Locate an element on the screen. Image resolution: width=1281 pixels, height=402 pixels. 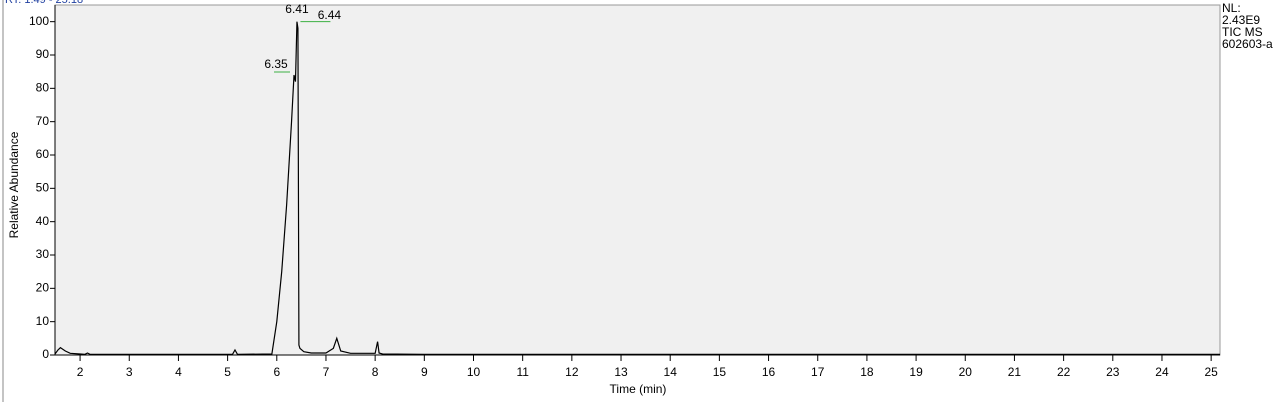
y-tick-label: 40 is located at coordinates (43, 221).